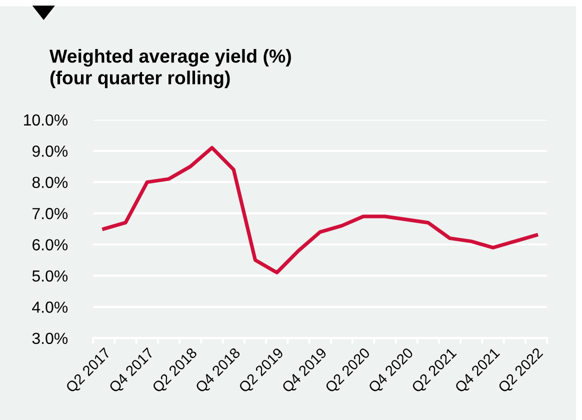 The width and height of the screenshot is (582, 420). I want to click on y-tick-label: 10.0%, so click(46, 120).